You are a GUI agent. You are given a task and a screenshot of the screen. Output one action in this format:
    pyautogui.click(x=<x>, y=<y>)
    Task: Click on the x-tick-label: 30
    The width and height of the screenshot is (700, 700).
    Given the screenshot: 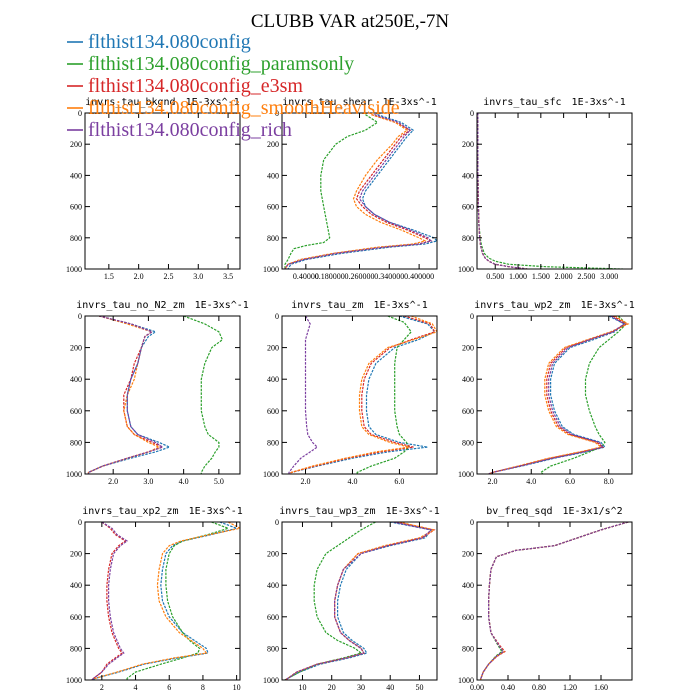 What is the action you would take?
    pyautogui.click(x=361, y=687)
    